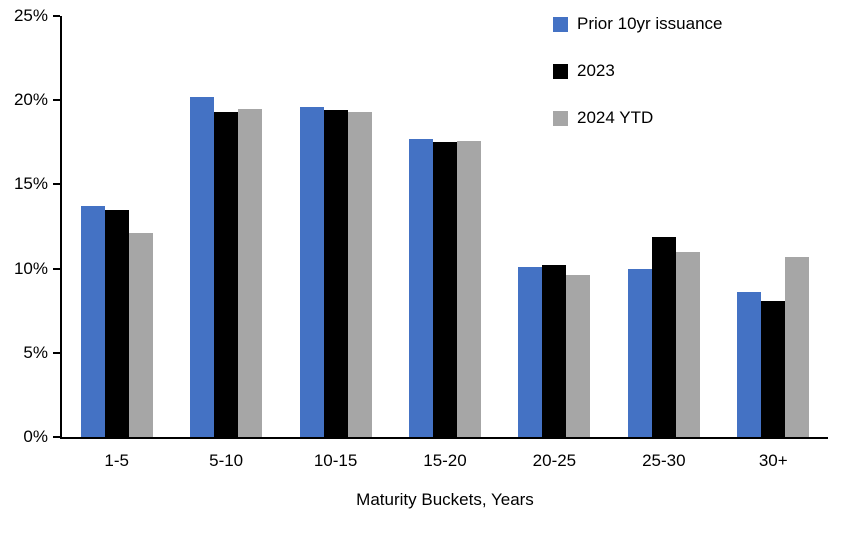  What do you see at coordinates (30, 268) in the screenshot?
I see `y-tick-label: 10%` at bounding box center [30, 268].